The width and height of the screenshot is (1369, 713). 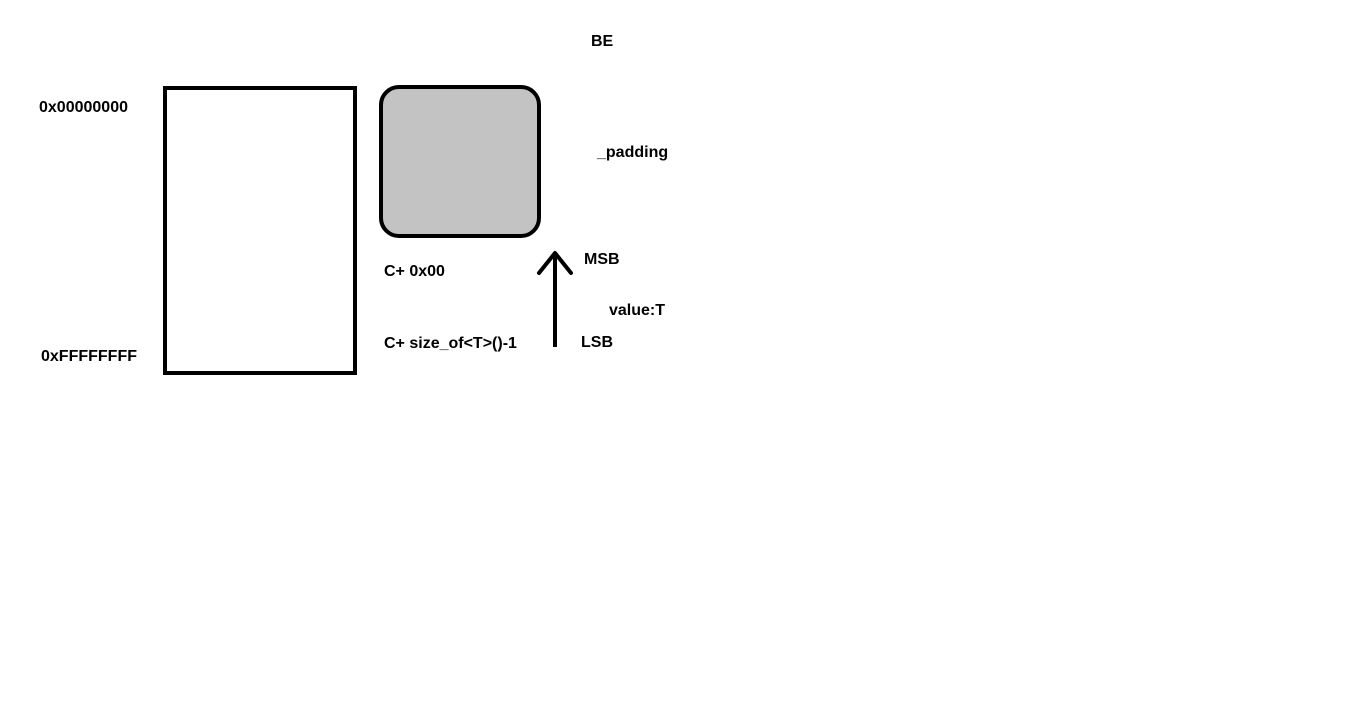 What do you see at coordinates (460, 161) in the screenshot?
I see `padding-block` at bounding box center [460, 161].